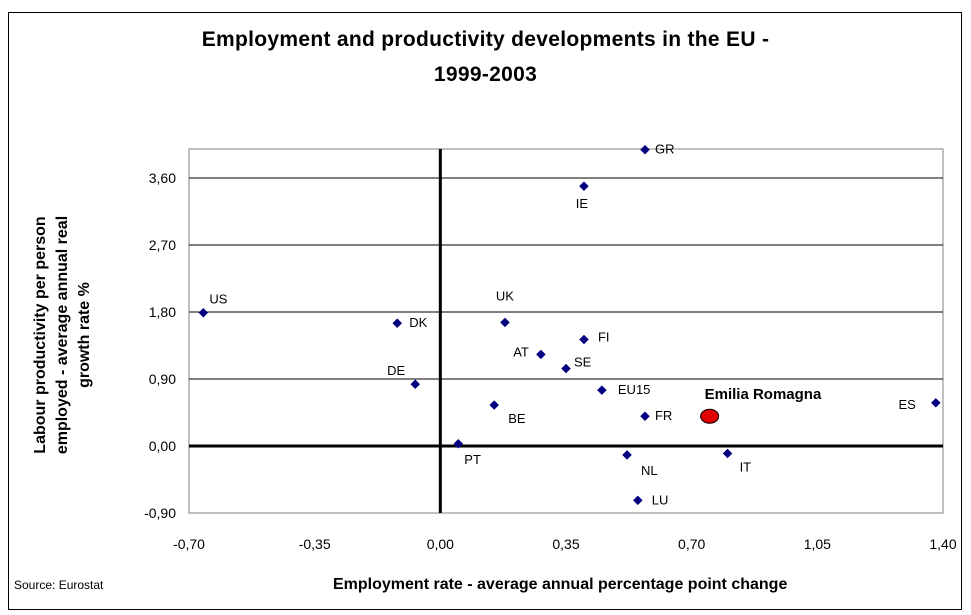 Image resolution: width=971 pixels, height=615 pixels. Describe the element at coordinates (565, 544) in the screenshot. I see `x-tick-label: 0,35` at that location.